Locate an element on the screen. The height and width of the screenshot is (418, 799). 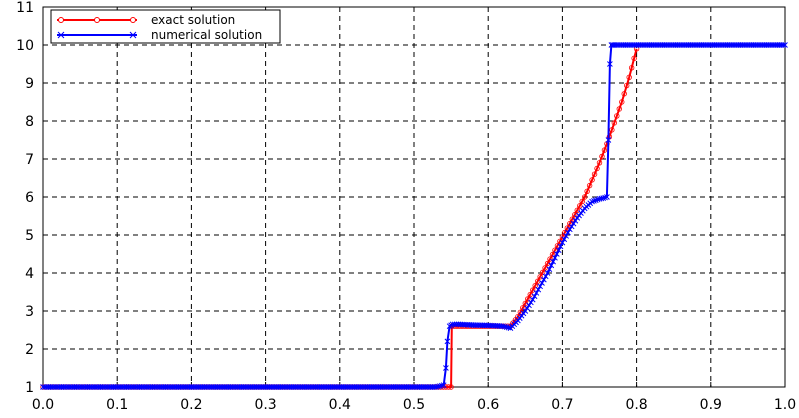
y-tick-label: 4 is located at coordinates (29, 274).